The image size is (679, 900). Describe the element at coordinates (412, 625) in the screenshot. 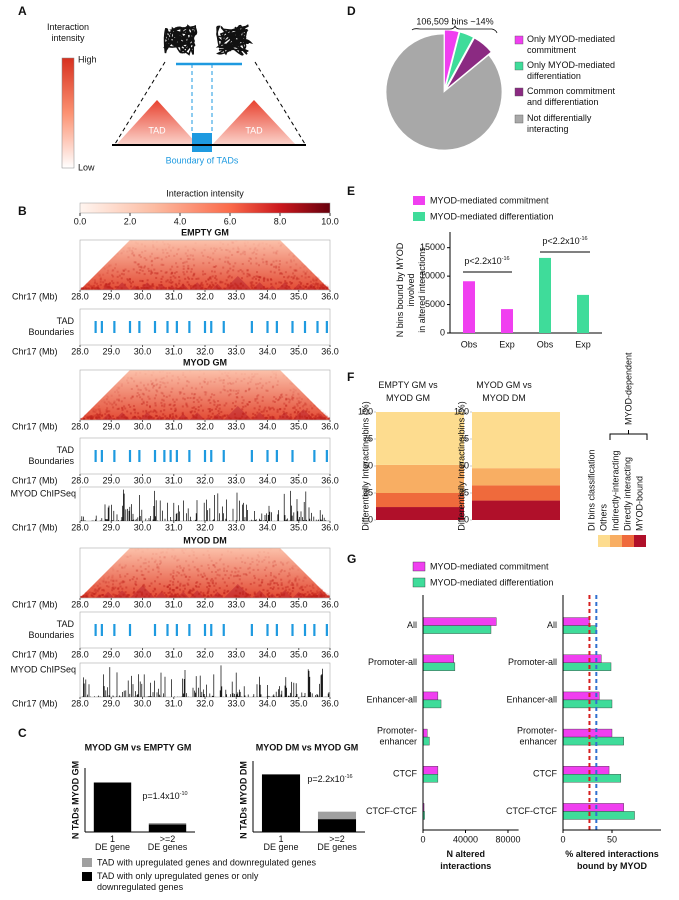

I see `y-tick-label: All` at that location.